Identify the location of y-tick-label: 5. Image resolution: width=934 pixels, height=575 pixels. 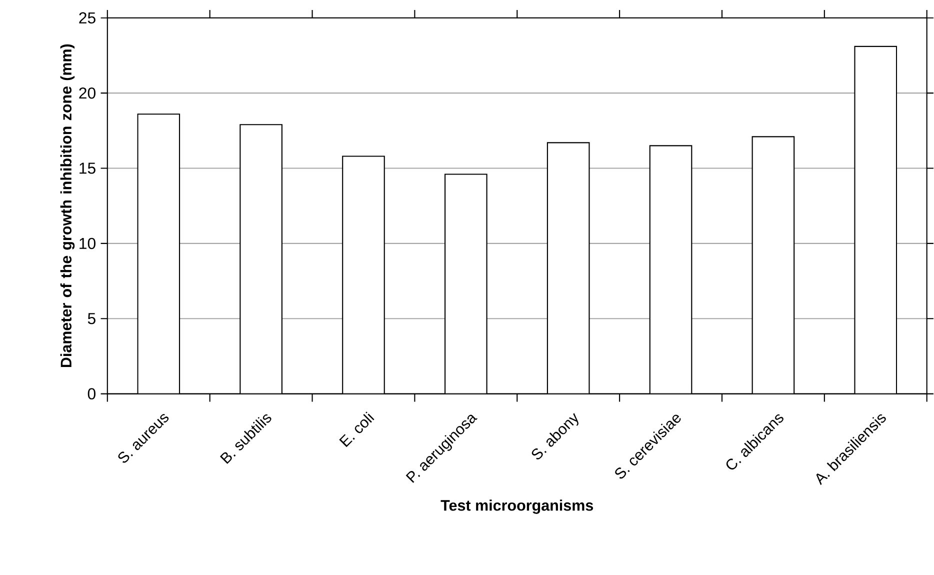
(92, 318).